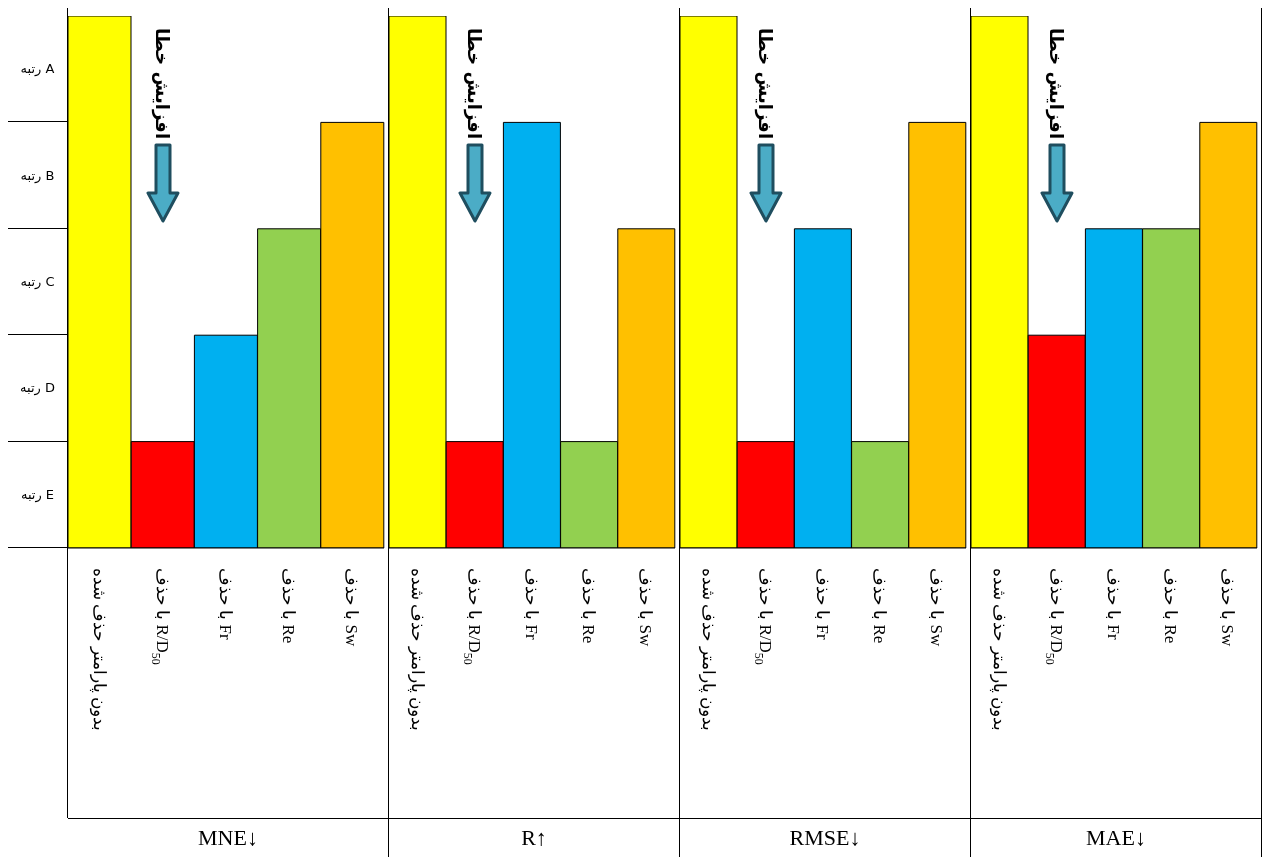 This screenshot has height=857, width=1272. Describe the element at coordinates (37, 388) in the screenshot. I see `text: رتبه D` at that location.